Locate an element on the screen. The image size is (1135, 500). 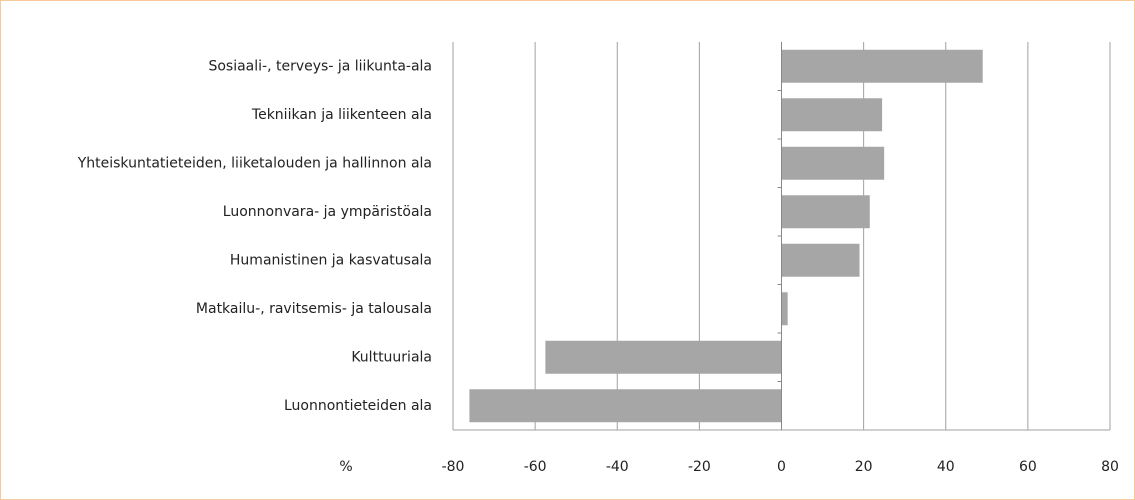
x-tick-label: 0 is located at coordinates (781, 467).